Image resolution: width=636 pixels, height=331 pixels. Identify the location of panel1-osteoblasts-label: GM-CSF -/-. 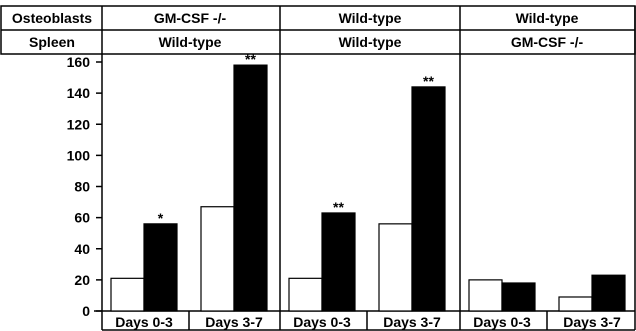
(190, 18).